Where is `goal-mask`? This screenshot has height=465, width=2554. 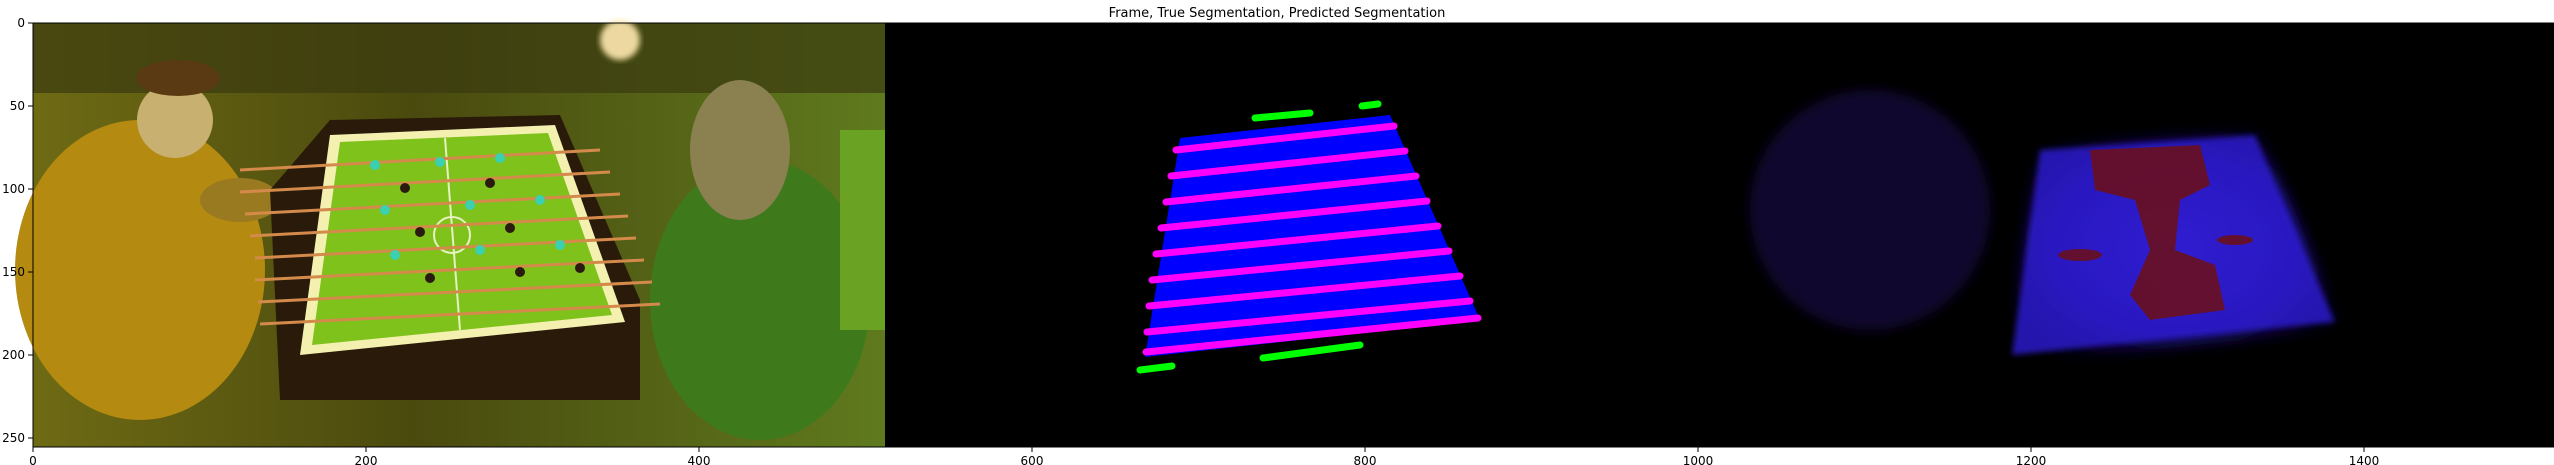
goal-mask is located at coordinates (1259, 237).